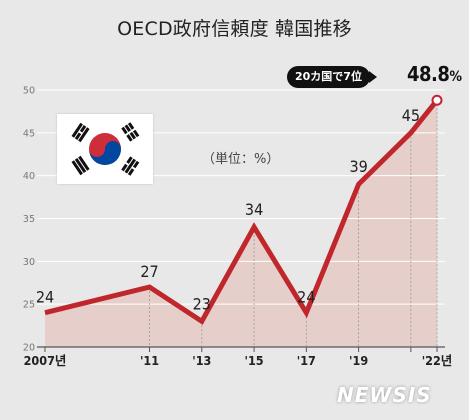 The height and width of the screenshot is (420, 469). I want to click on data-label: 23, so click(202, 303).